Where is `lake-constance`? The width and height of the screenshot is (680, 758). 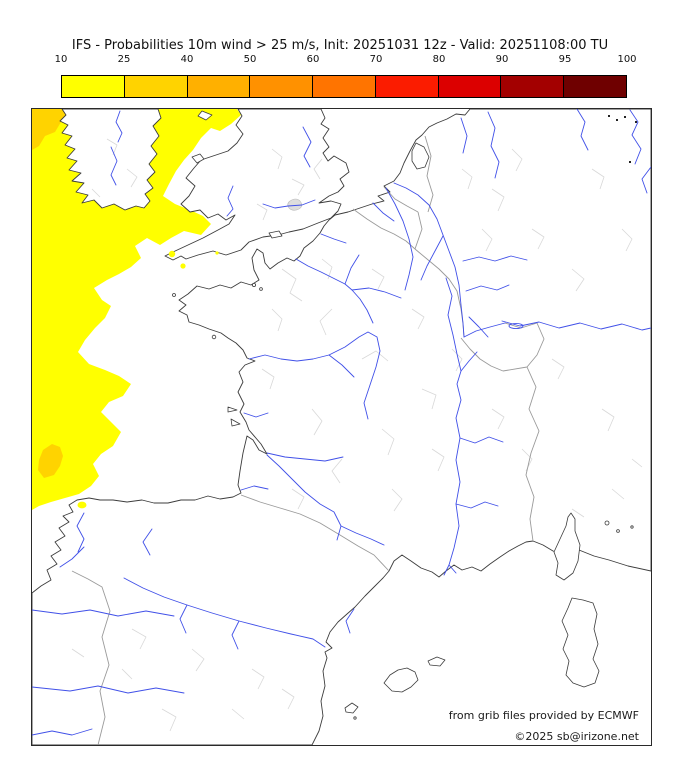
lake-constance is located at coordinates (516, 326).